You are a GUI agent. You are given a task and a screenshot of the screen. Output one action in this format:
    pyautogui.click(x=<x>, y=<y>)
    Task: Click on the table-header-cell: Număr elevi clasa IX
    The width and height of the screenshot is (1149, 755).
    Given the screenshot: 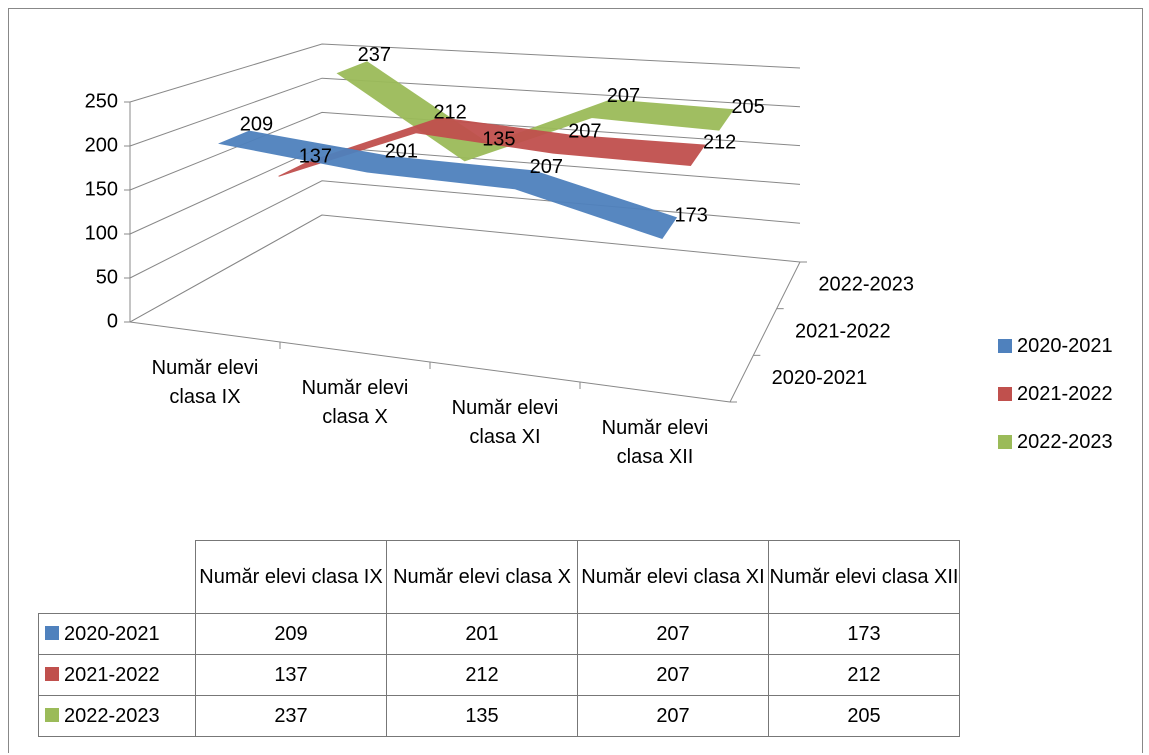 What is the action you would take?
    pyautogui.click(x=291, y=577)
    